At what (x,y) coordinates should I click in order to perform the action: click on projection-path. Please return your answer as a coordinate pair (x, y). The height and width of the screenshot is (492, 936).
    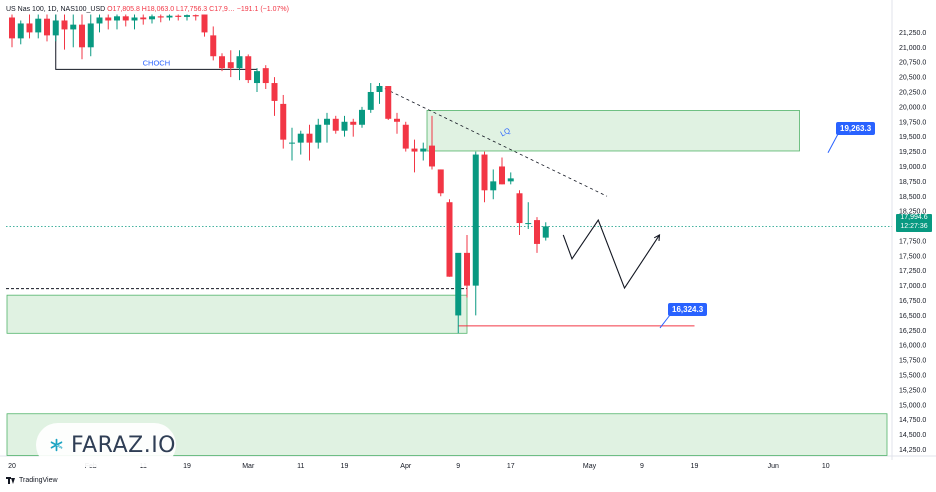
    Looking at the image, I should click on (611, 254).